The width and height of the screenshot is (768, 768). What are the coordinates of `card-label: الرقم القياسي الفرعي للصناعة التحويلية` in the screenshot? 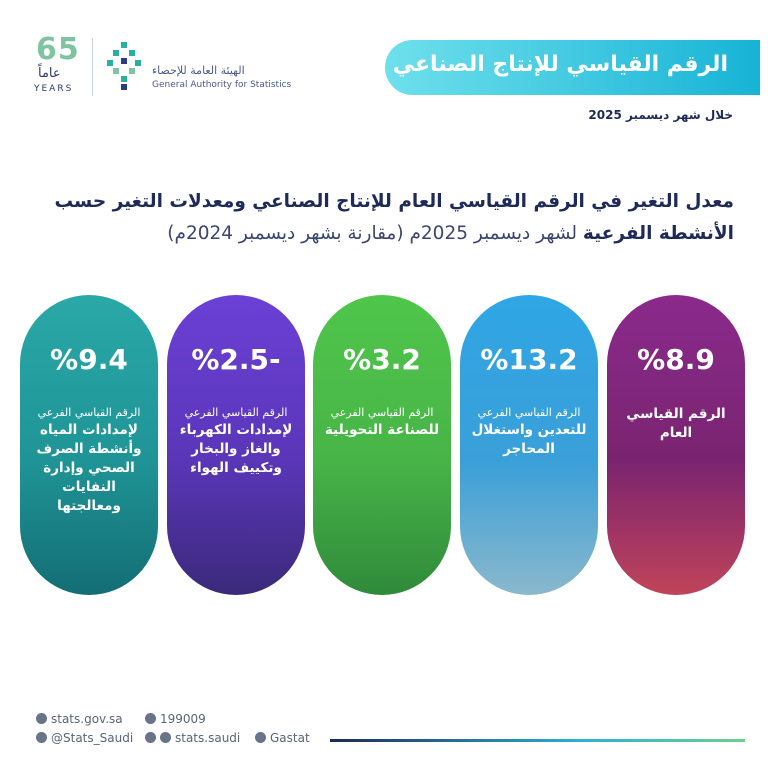 It's located at (382, 422).